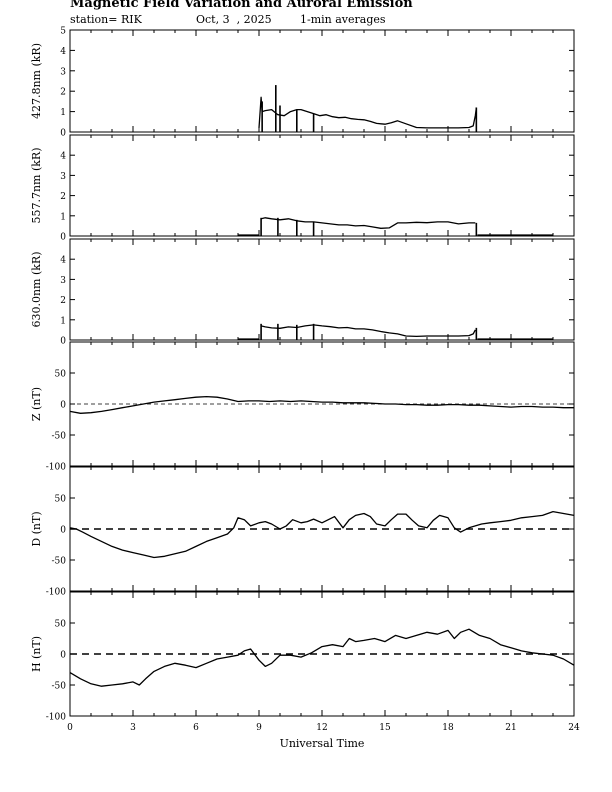 The height and width of the screenshot is (792, 612). I want to click on x-axis-label: Universal Time, so click(322, 743).